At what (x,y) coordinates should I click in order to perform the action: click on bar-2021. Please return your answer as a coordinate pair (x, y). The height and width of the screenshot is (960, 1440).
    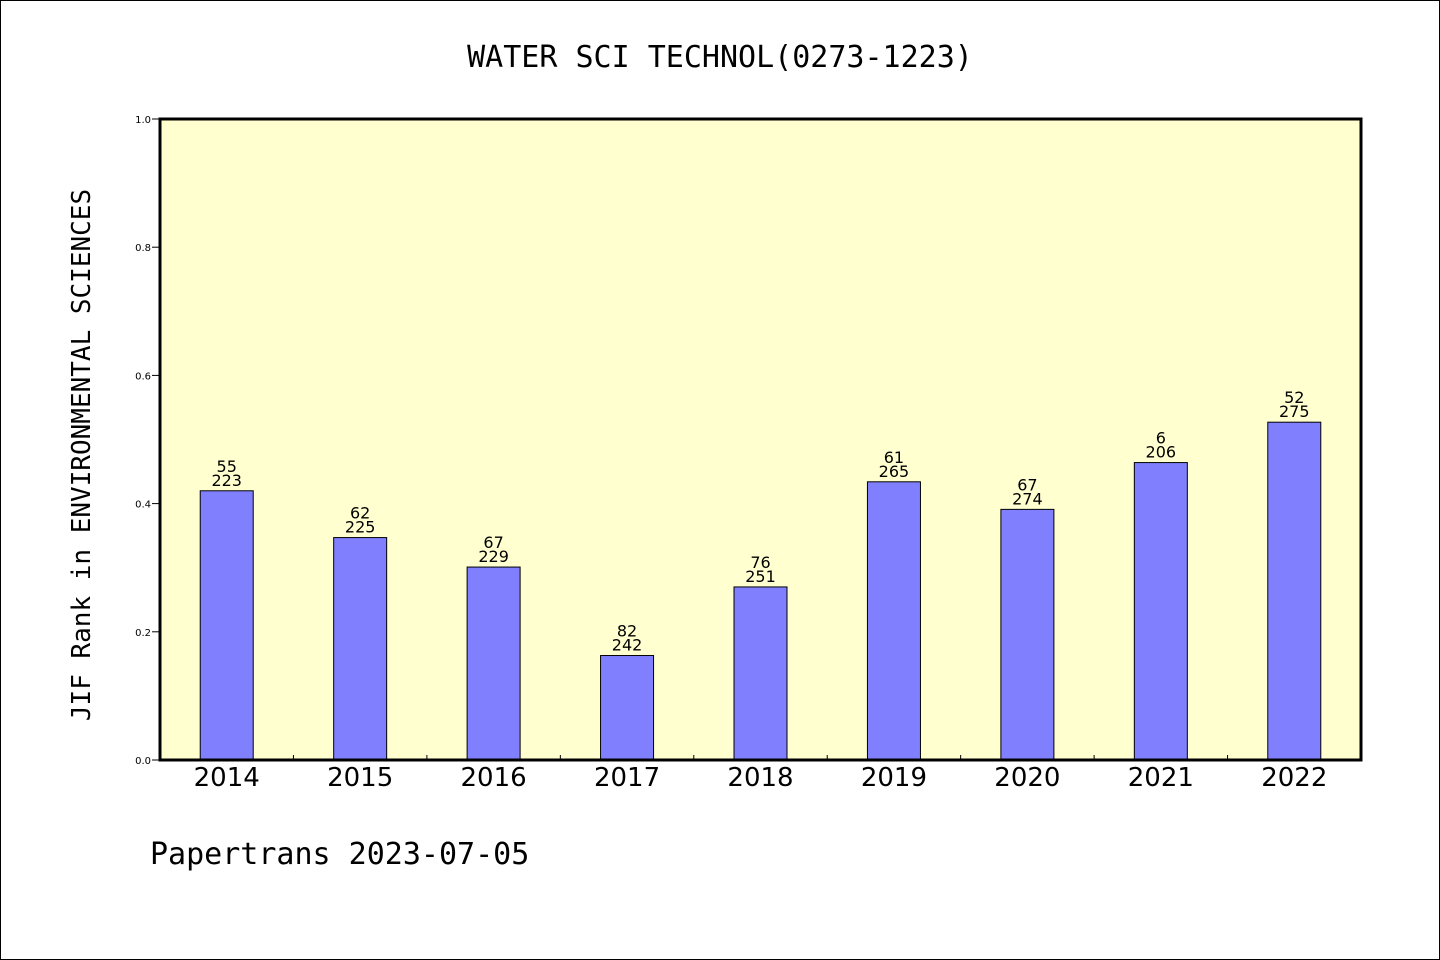
    Looking at the image, I should click on (1160, 611).